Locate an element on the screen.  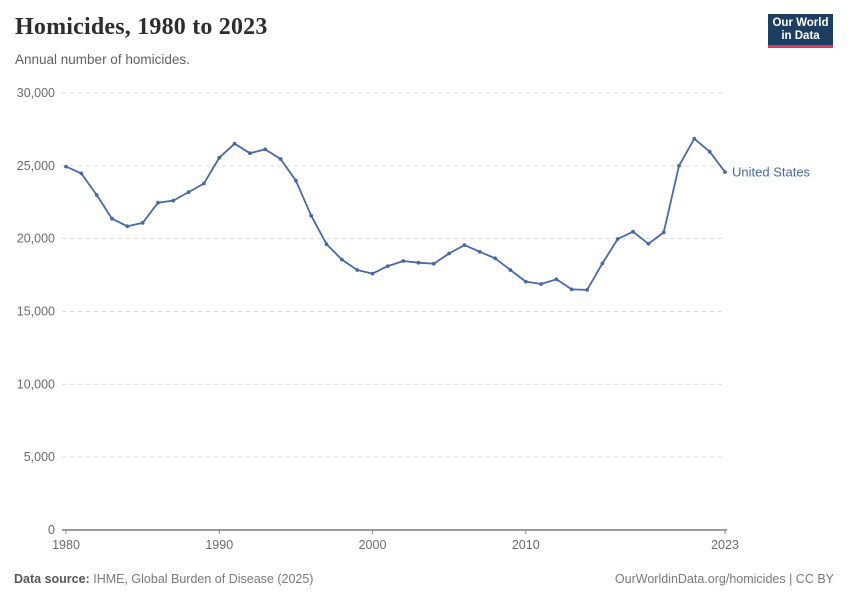
x-tick-label: 2000 is located at coordinates (373, 545).